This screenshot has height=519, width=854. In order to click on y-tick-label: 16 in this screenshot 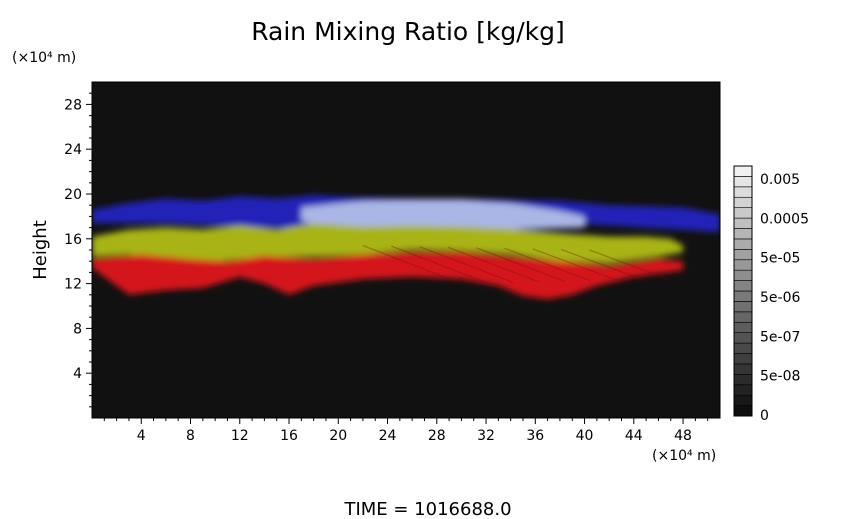, I will do `click(73, 240)`.